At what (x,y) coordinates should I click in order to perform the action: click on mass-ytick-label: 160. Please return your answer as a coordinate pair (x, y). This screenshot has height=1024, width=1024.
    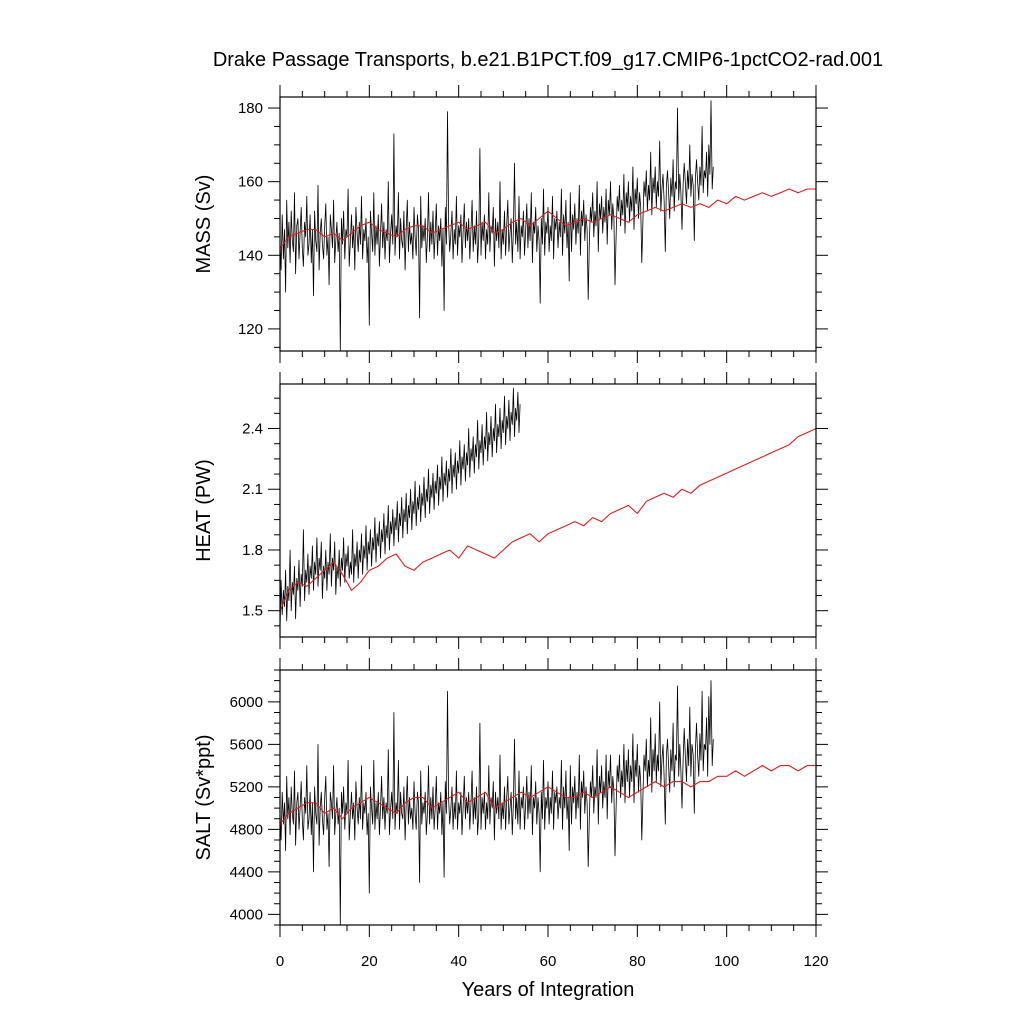
    Looking at the image, I should click on (250, 182).